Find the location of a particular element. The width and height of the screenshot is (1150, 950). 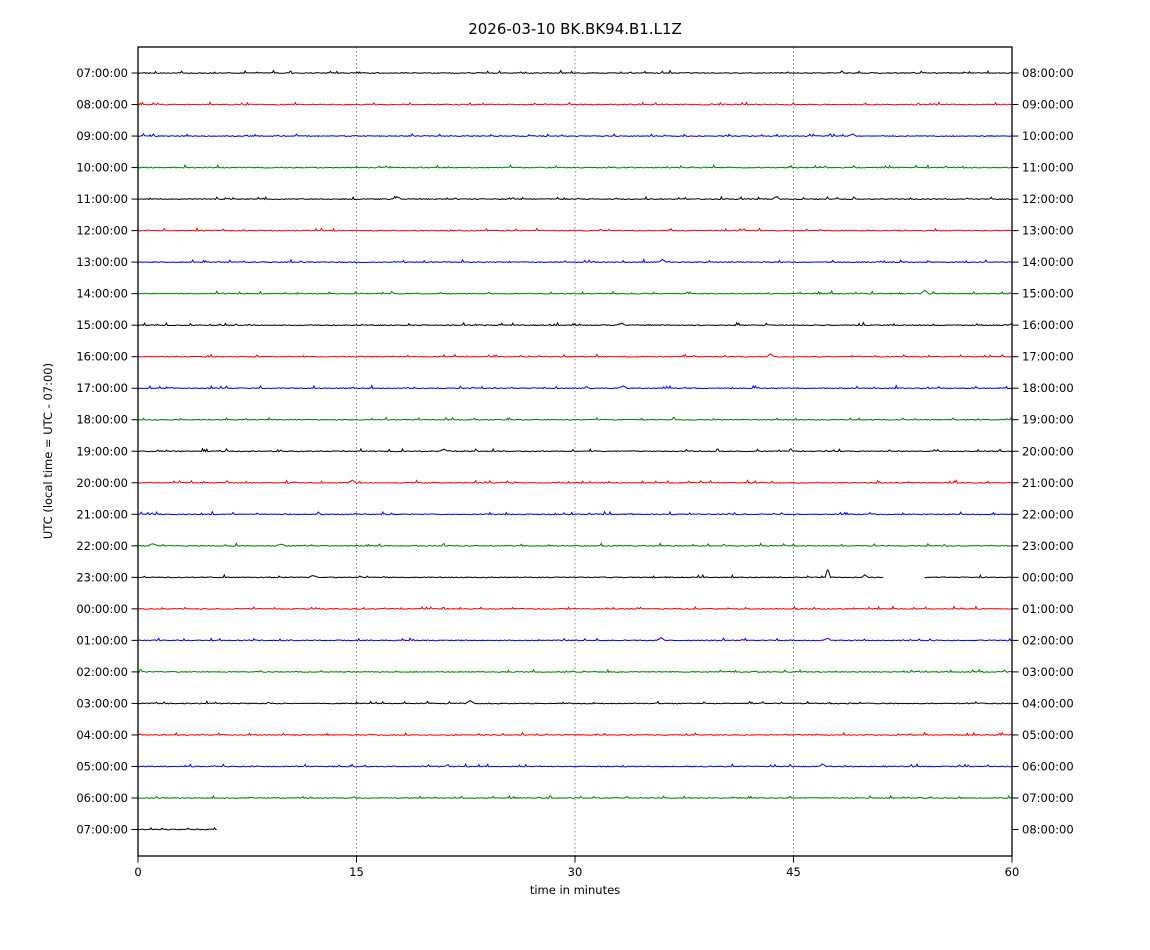

y-tick-label-left: 04:00:00 is located at coordinates (102, 735).